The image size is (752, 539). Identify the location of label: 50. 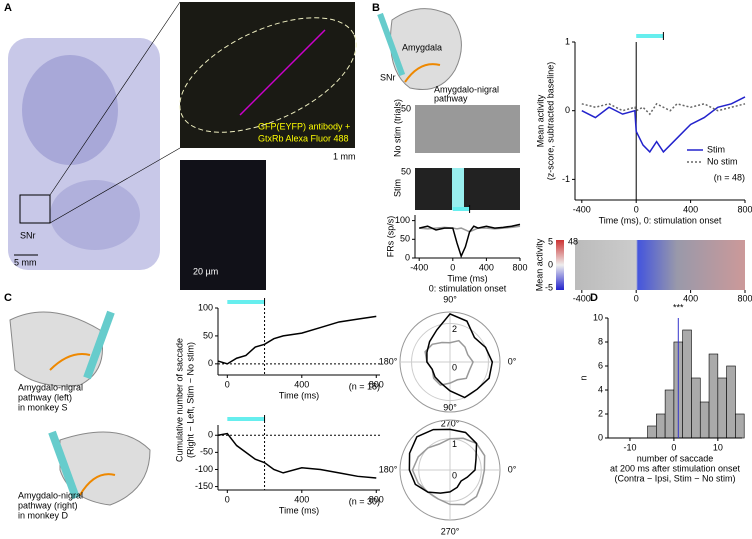
(406, 171).